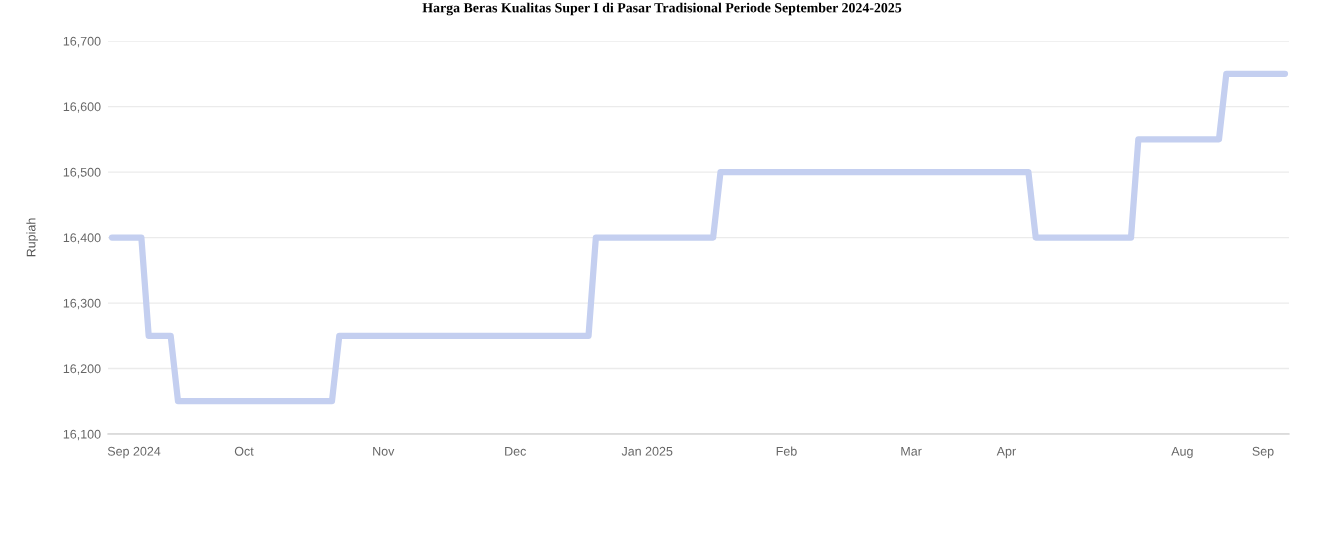 This screenshot has height=547, width=1324. What do you see at coordinates (1182, 452) in the screenshot?
I see `x-tick-label: Aug` at bounding box center [1182, 452].